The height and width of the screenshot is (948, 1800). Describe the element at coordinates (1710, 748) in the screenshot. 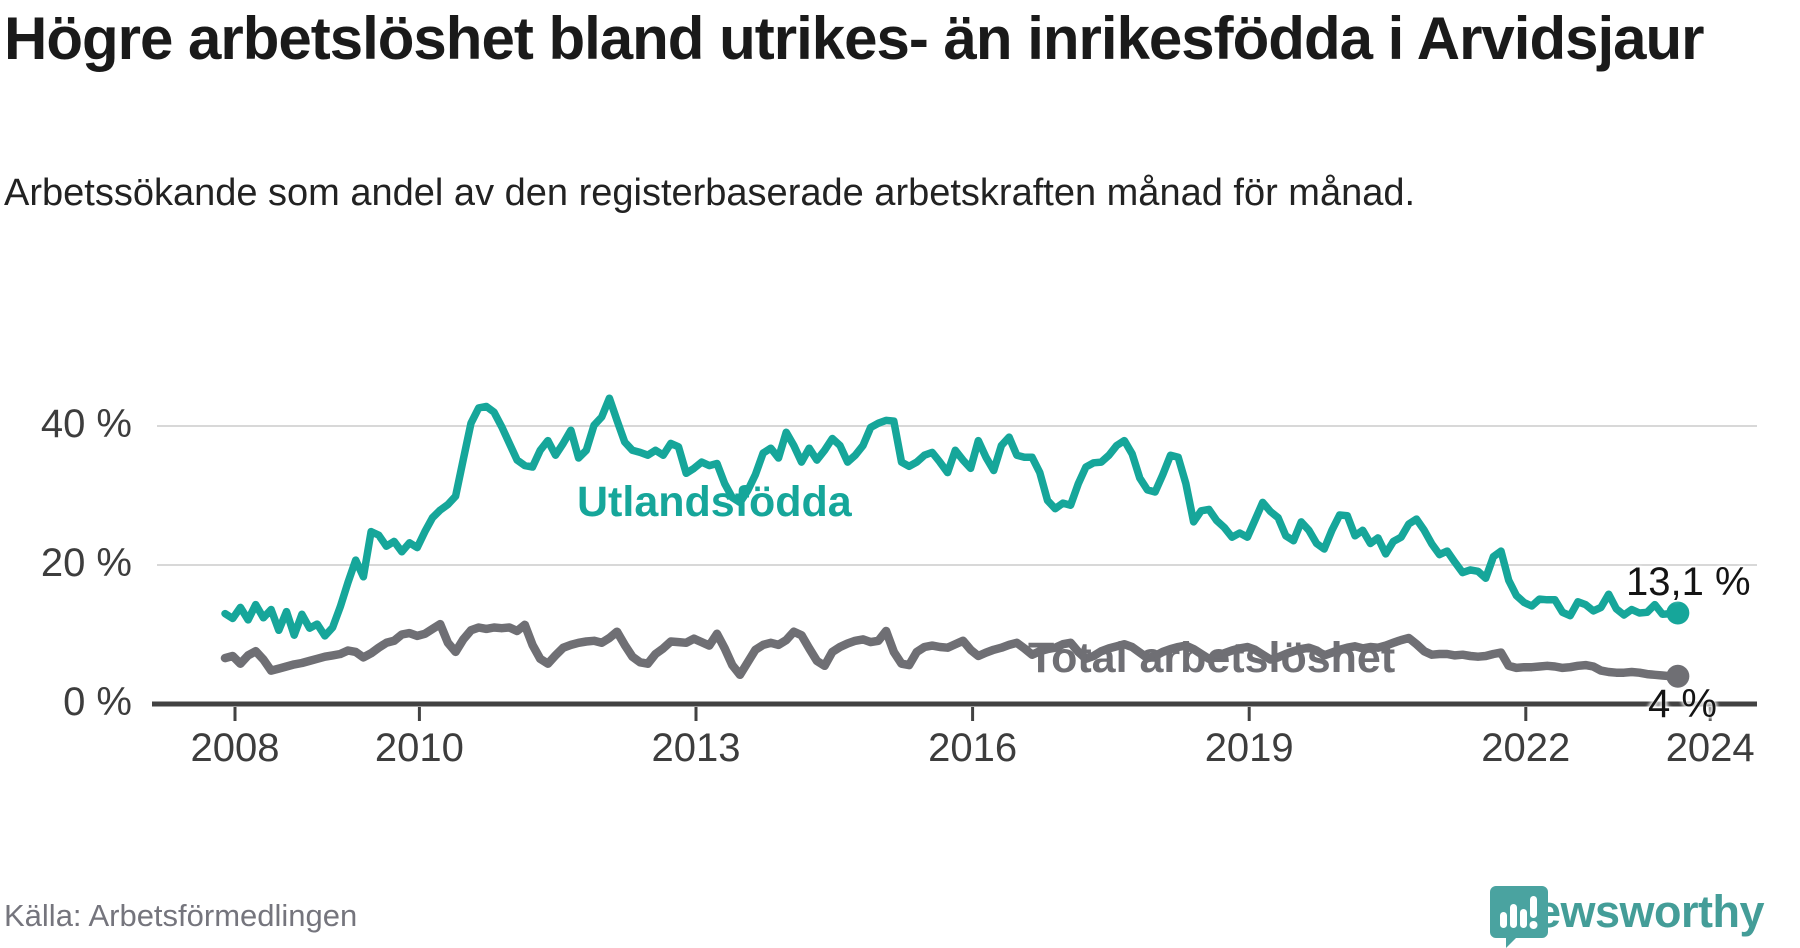

I see `x-tick-label-2024: 2024` at that location.